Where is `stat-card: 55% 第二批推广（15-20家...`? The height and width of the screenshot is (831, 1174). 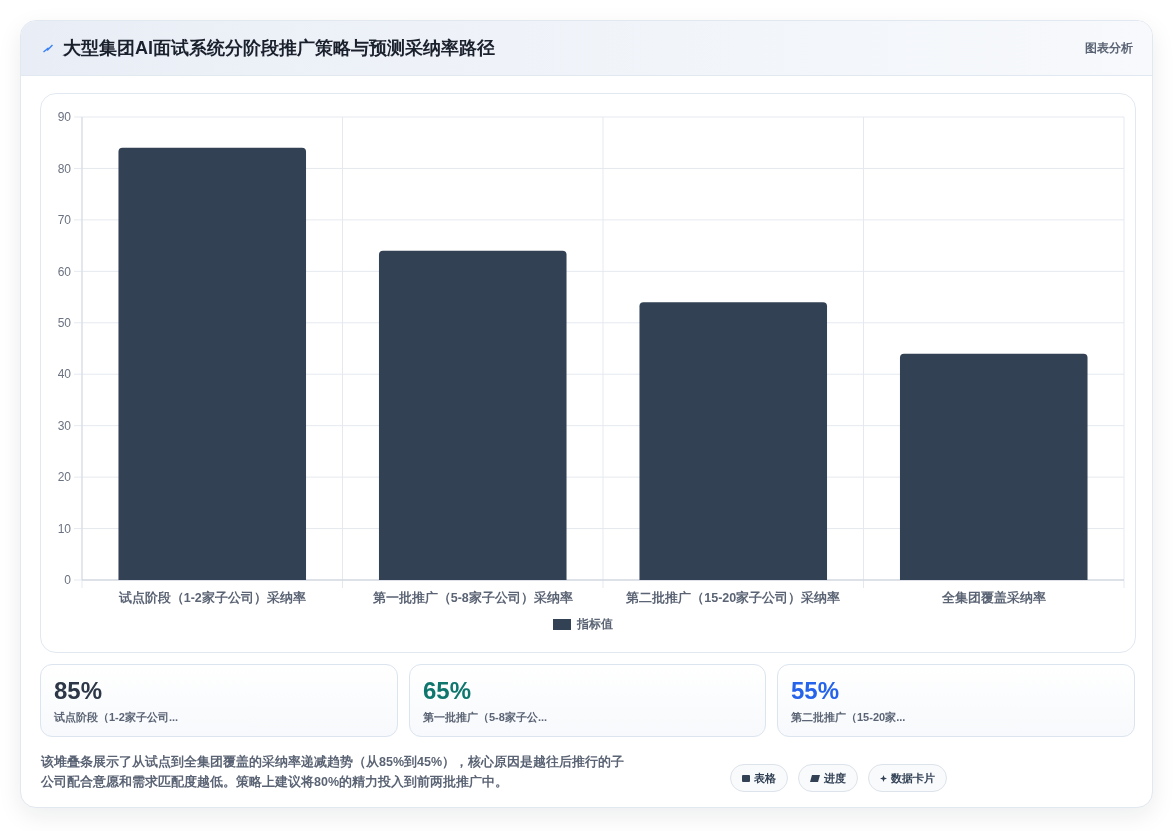
stat-card: 55% 第二批推广（15-20家... is located at coordinates (956, 700).